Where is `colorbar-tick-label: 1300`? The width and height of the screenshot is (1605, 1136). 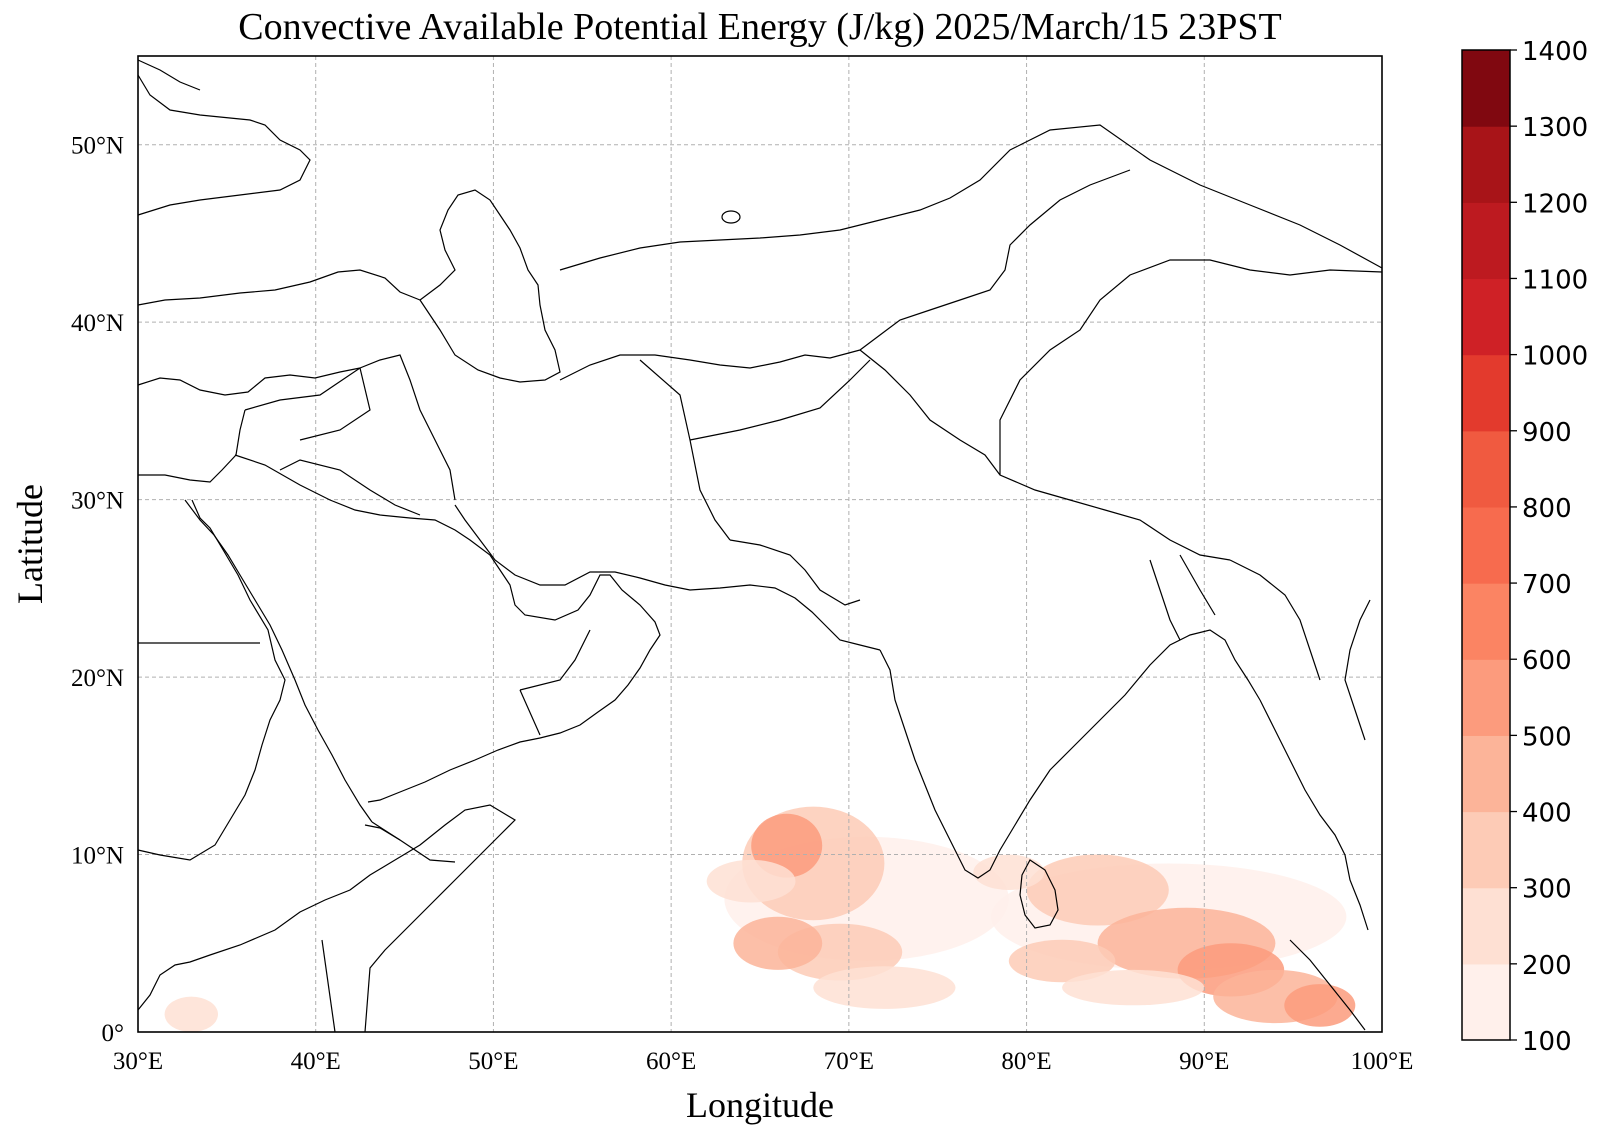 colorbar-tick-label: 1300 is located at coordinates (1555, 128).